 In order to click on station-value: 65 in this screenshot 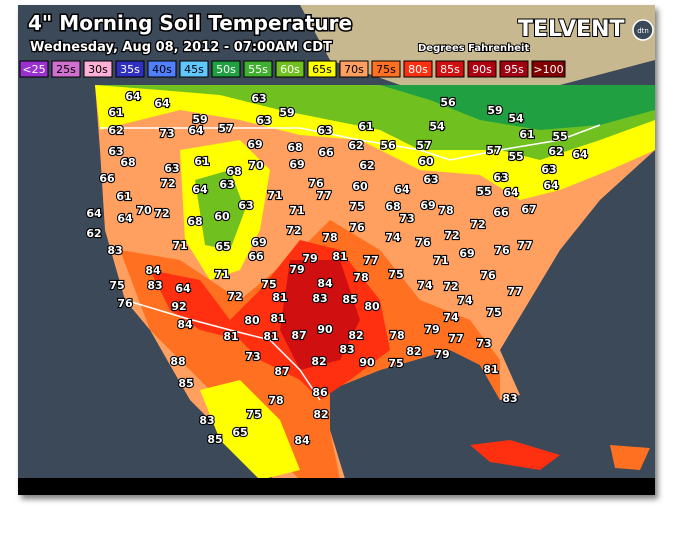, I will do `click(239, 432)`.